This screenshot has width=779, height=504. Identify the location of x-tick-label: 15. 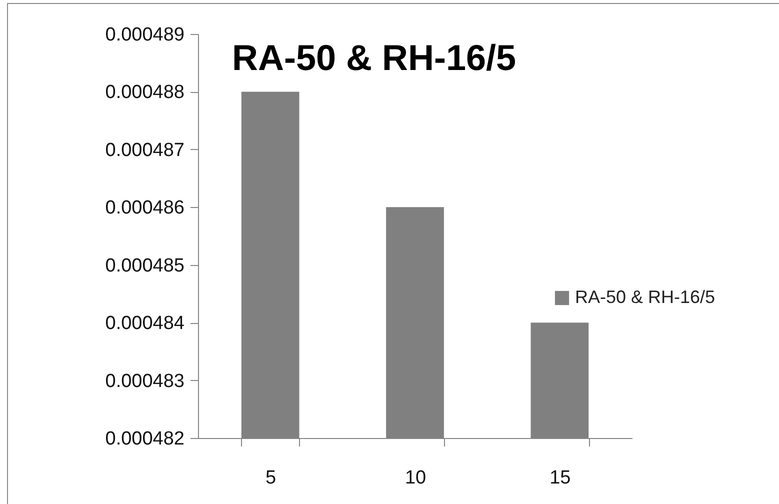
(560, 478).